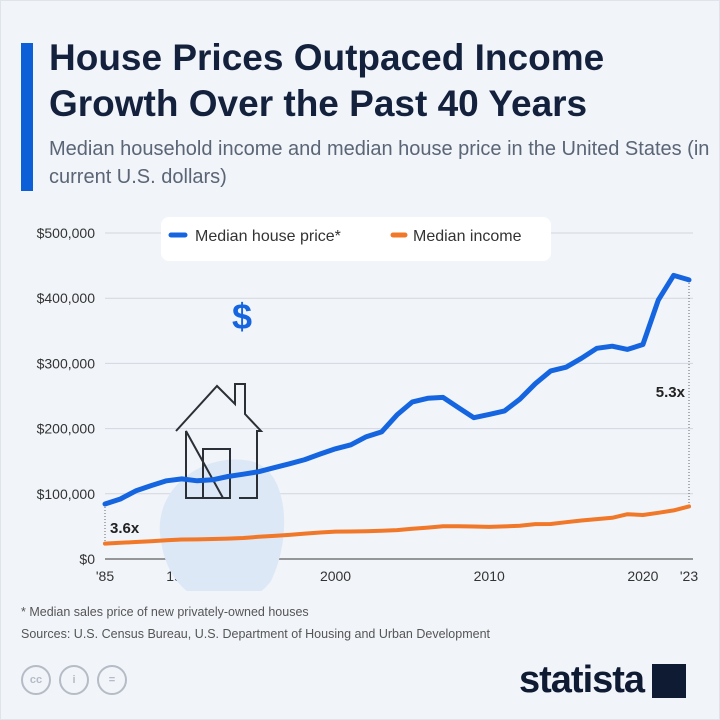 The image size is (720, 720). Describe the element at coordinates (642, 576) in the screenshot. I see `x-tick-label: 2020` at that location.